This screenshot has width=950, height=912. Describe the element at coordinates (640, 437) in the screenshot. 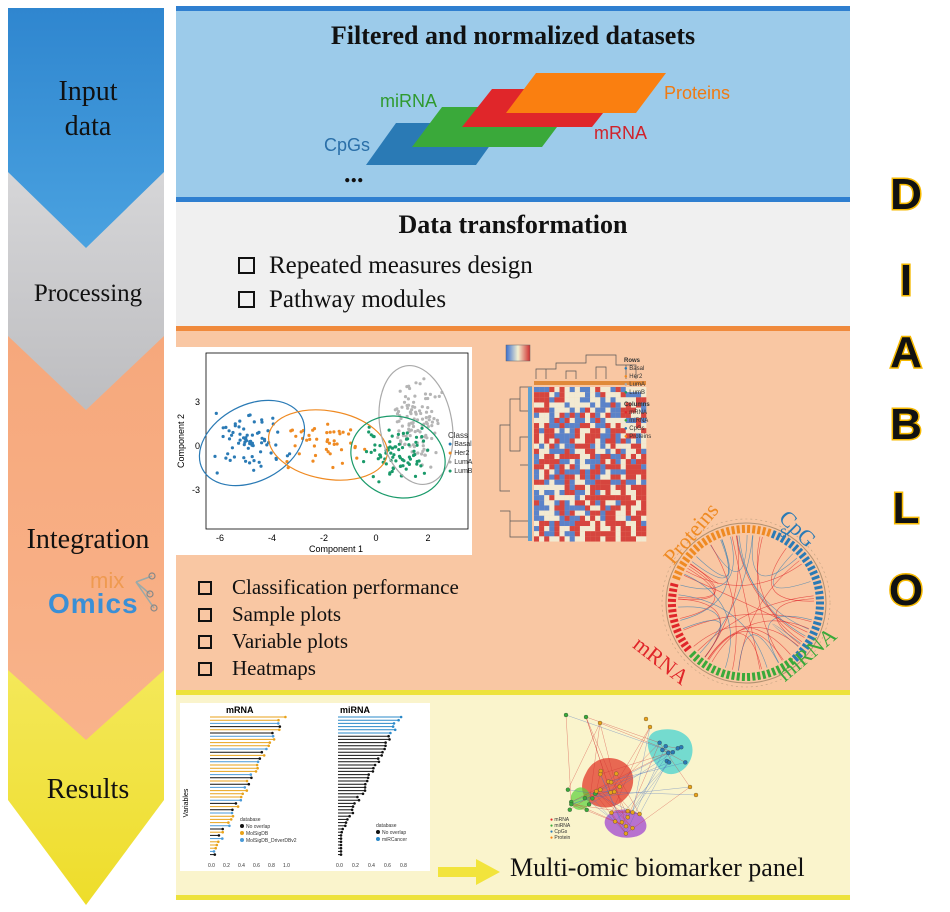

I see `heatmap-column-label: Proteins` at that location.